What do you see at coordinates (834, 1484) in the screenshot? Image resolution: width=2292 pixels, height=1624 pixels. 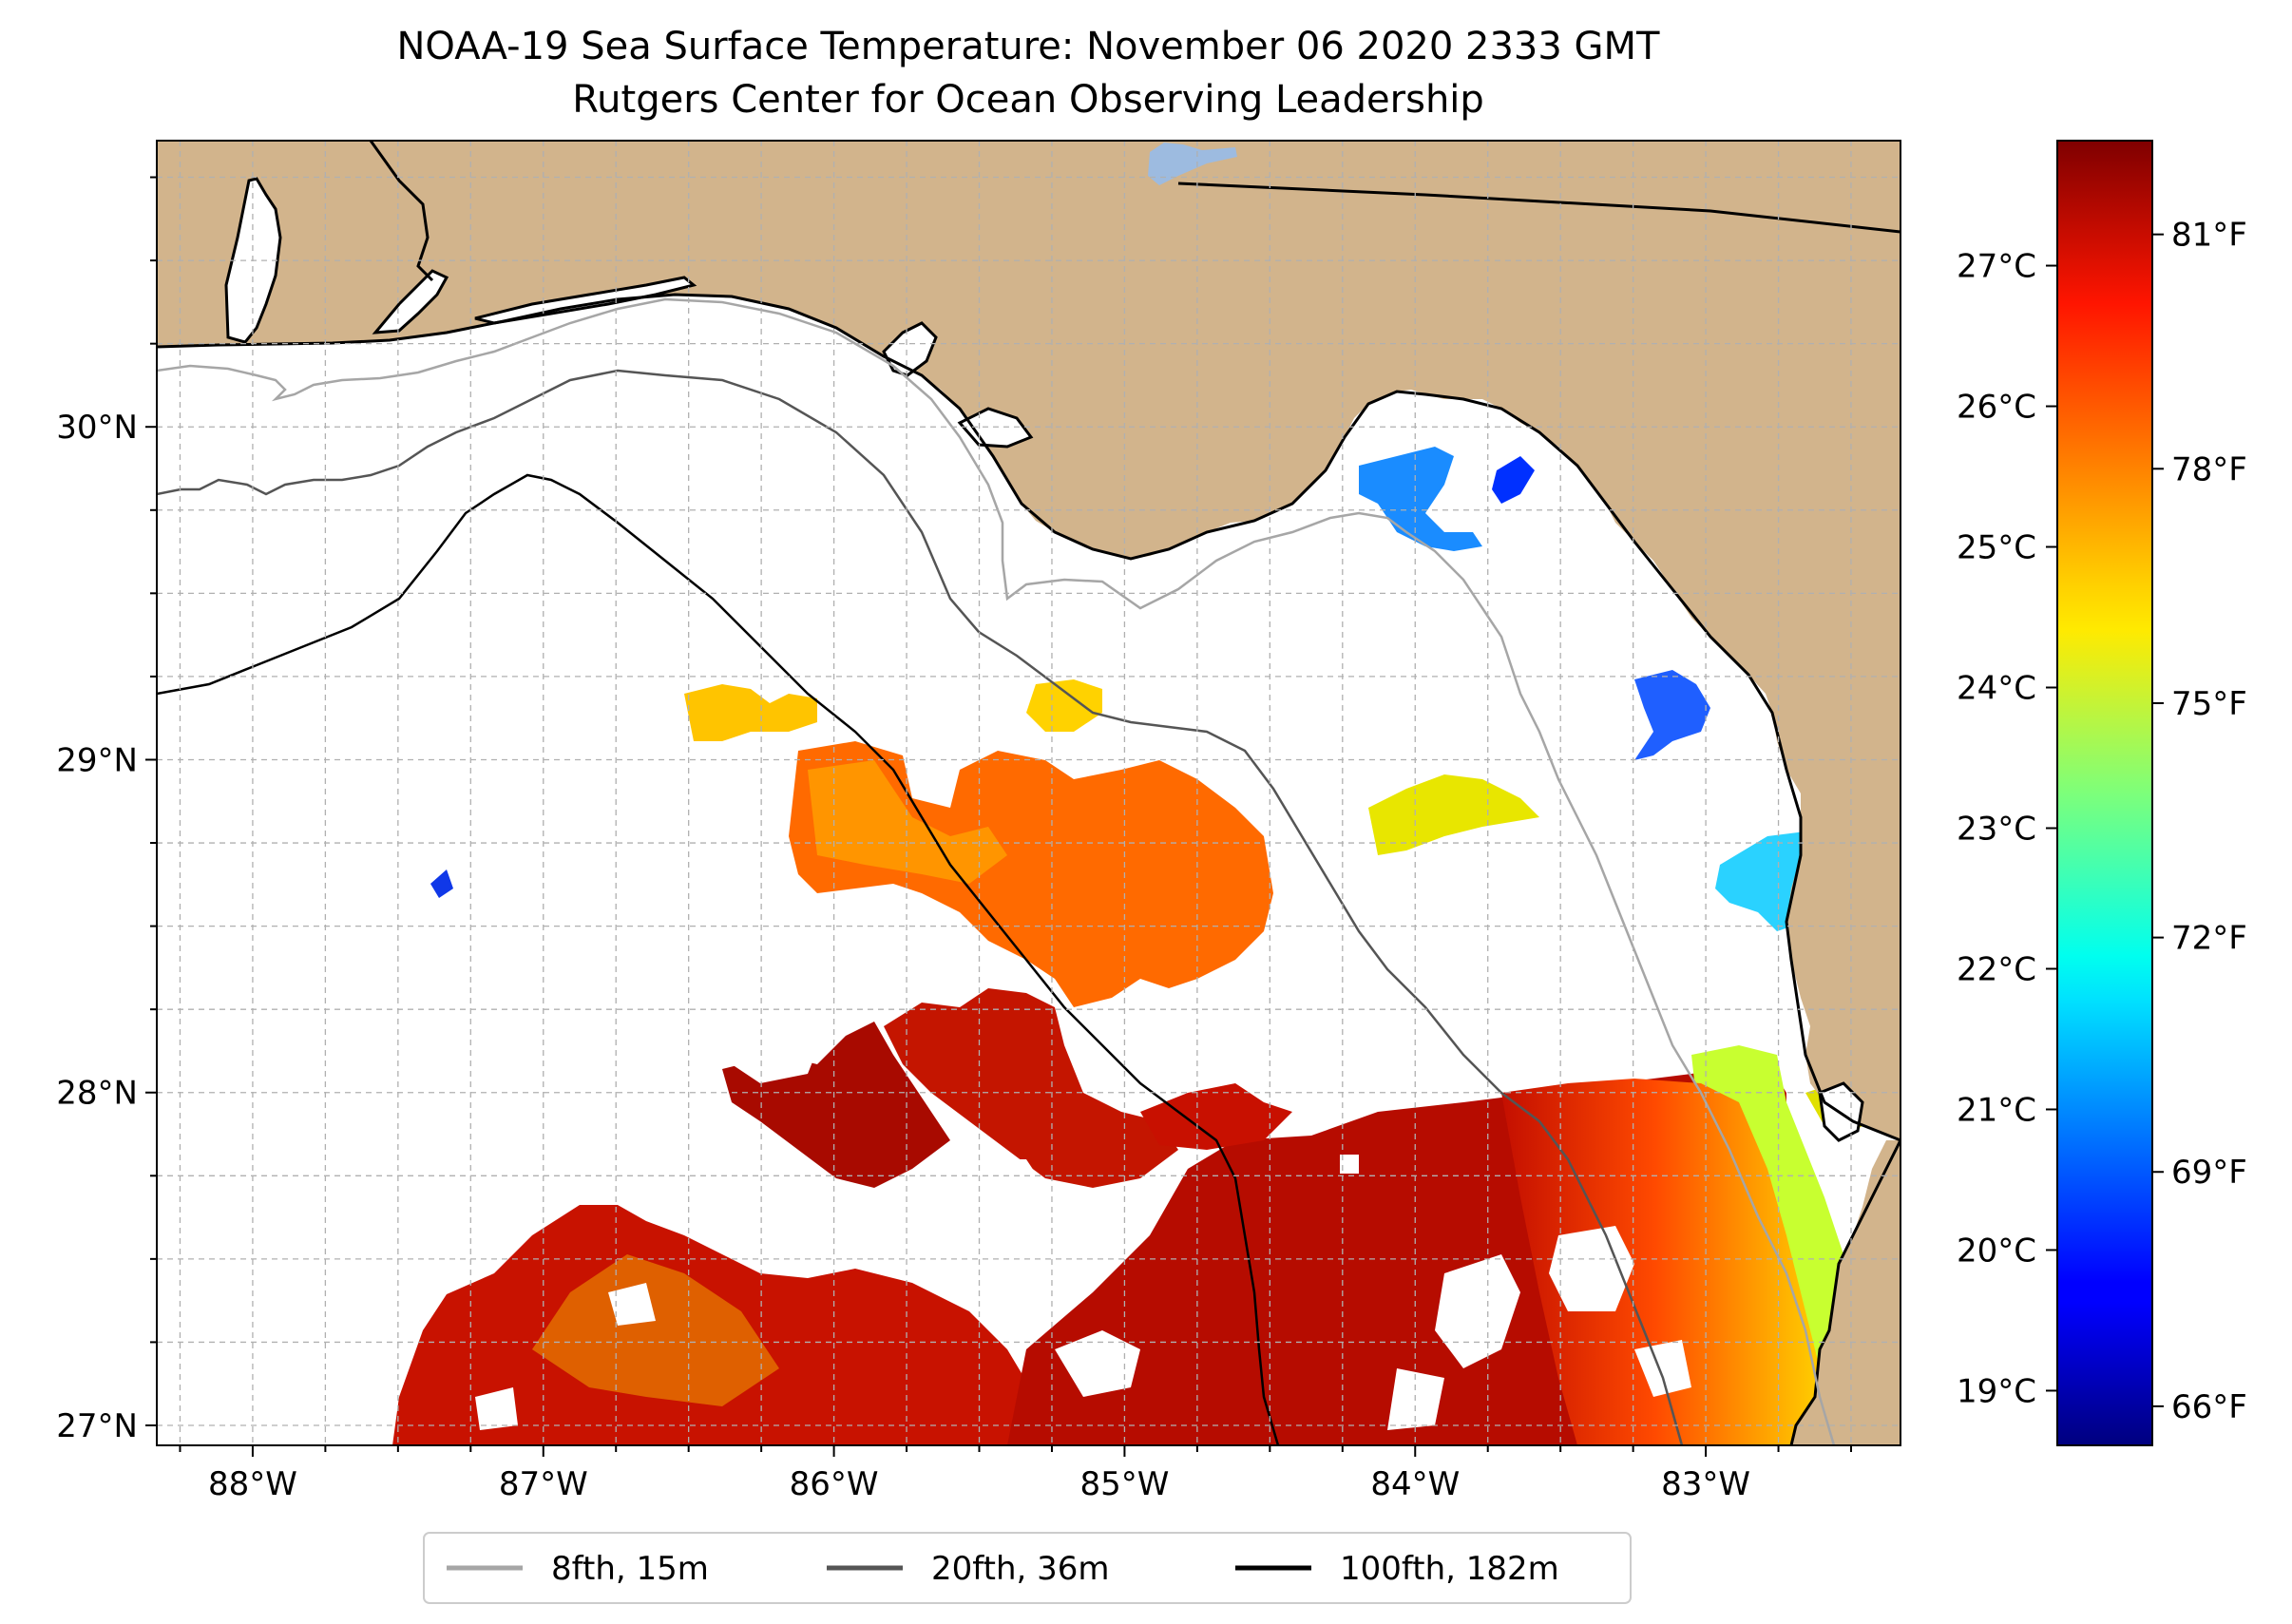 I see `lon-tick-label: 86°W` at bounding box center [834, 1484].